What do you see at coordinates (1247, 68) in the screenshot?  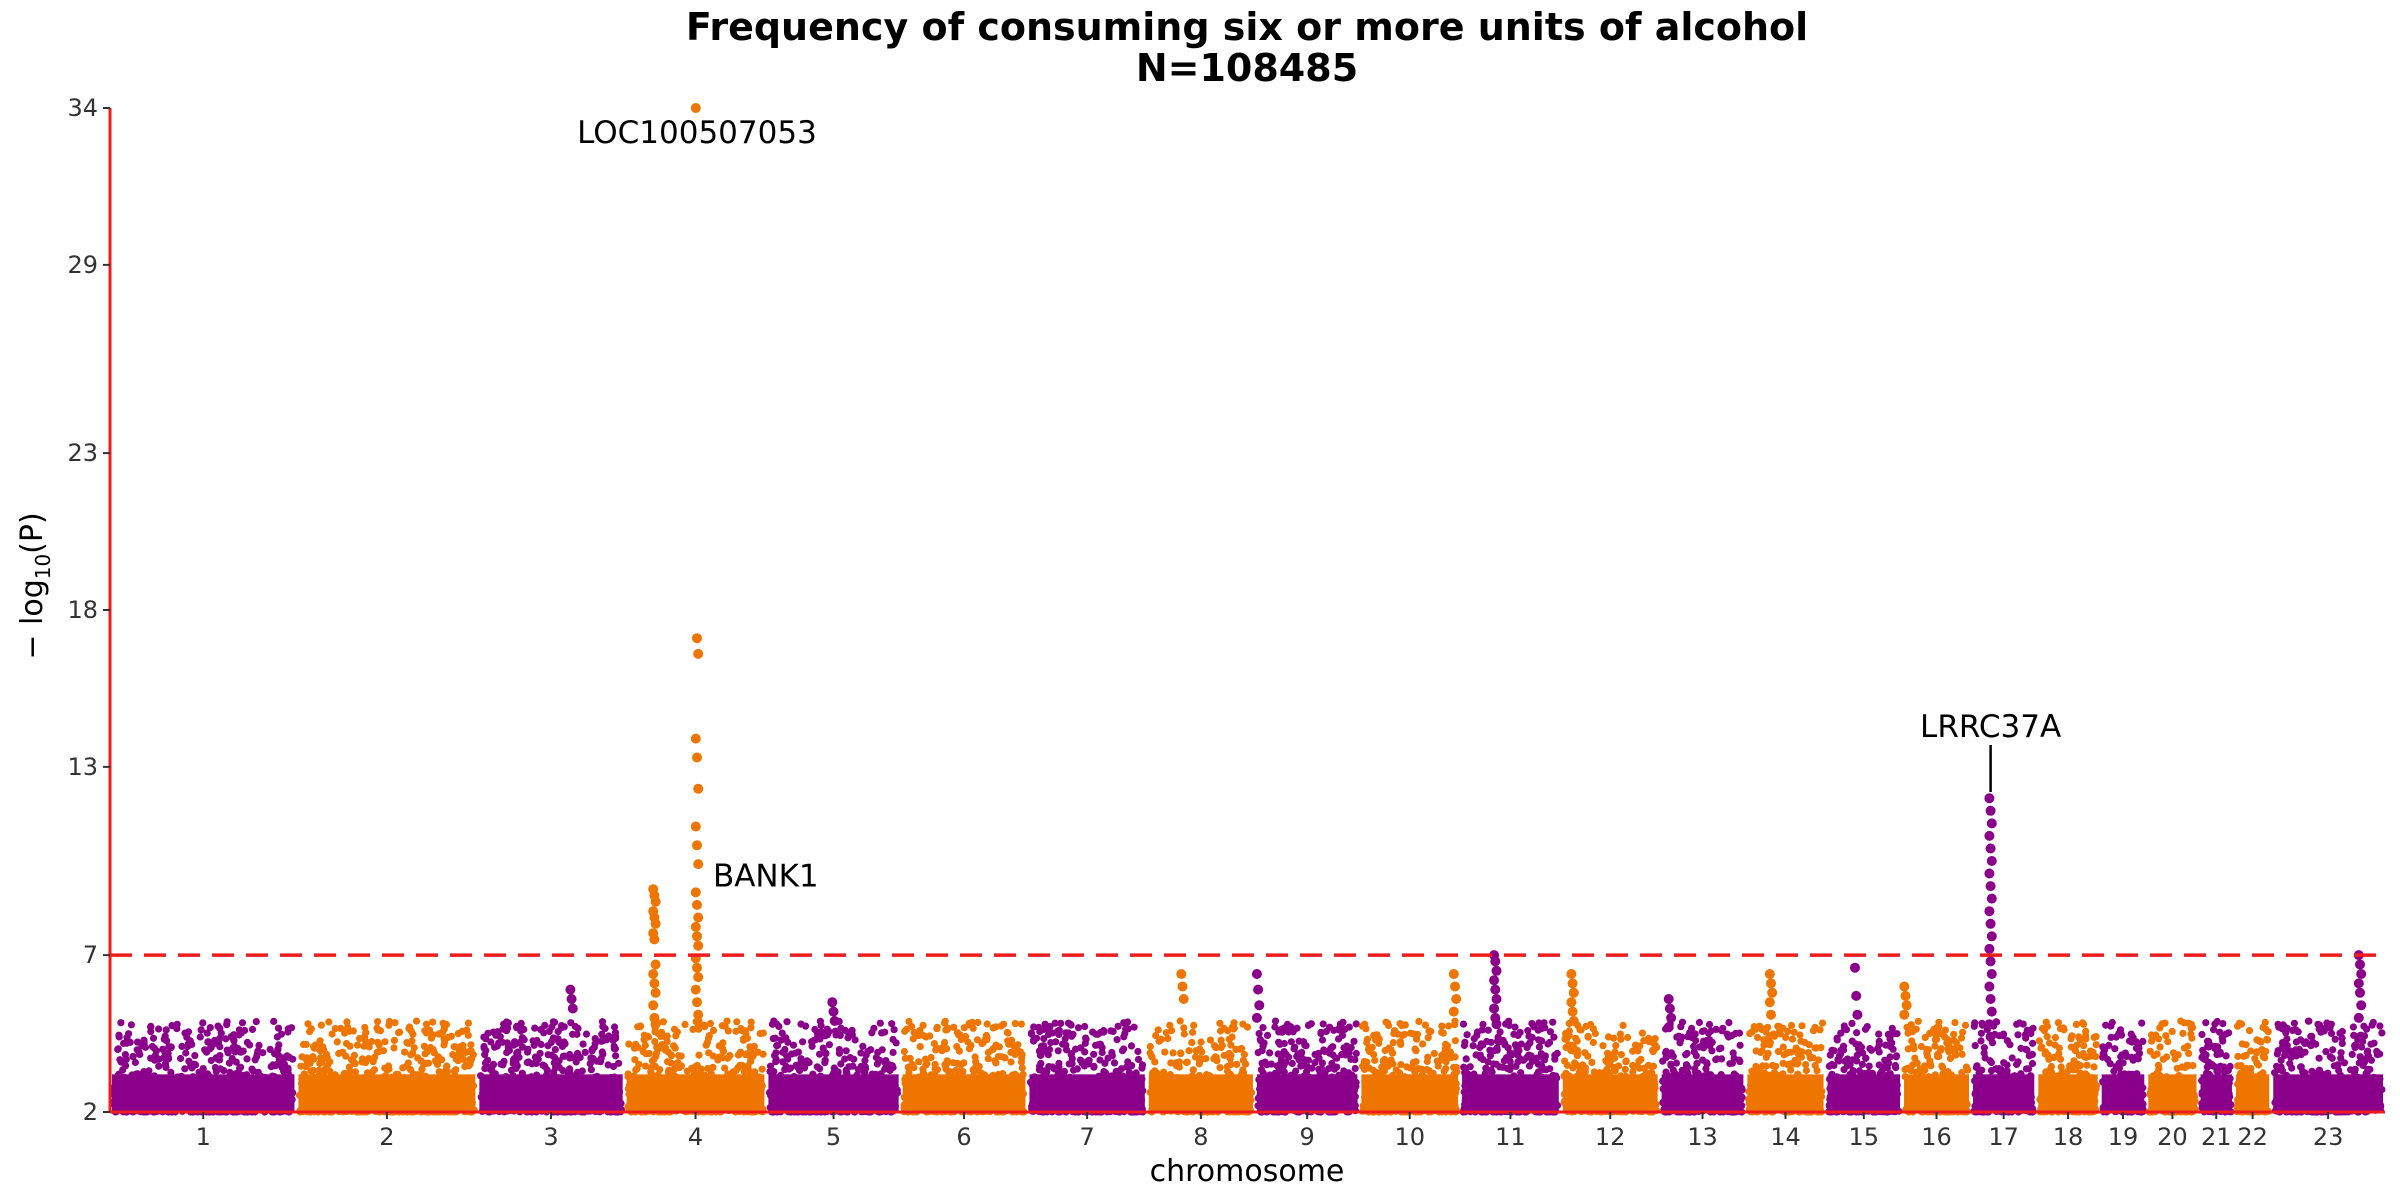 I see `chart-subtitle: N=108485` at bounding box center [1247, 68].